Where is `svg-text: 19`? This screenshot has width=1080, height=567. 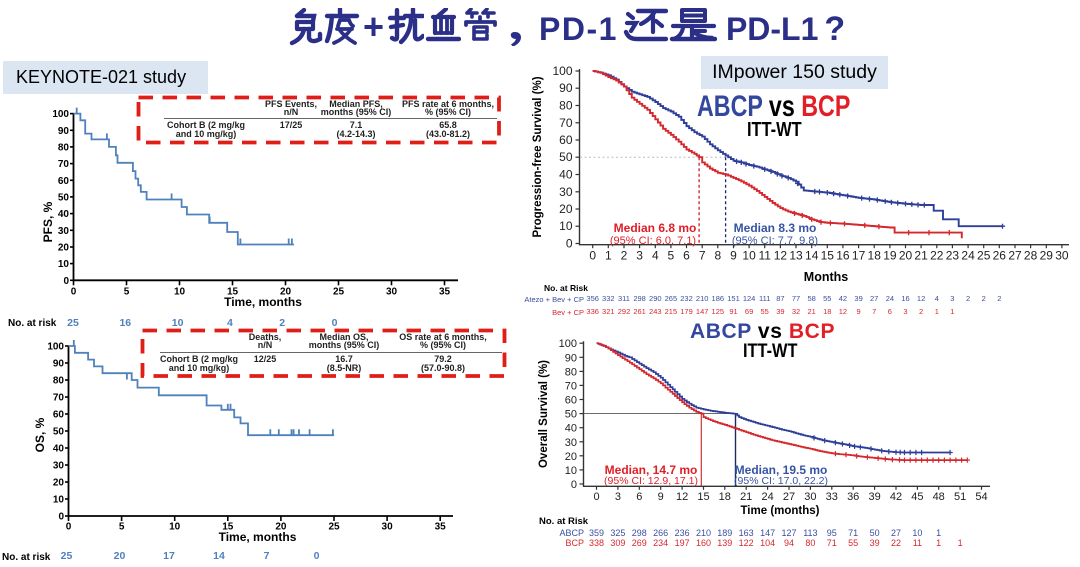
svg-text: 19 is located at coordinates (890, 256).